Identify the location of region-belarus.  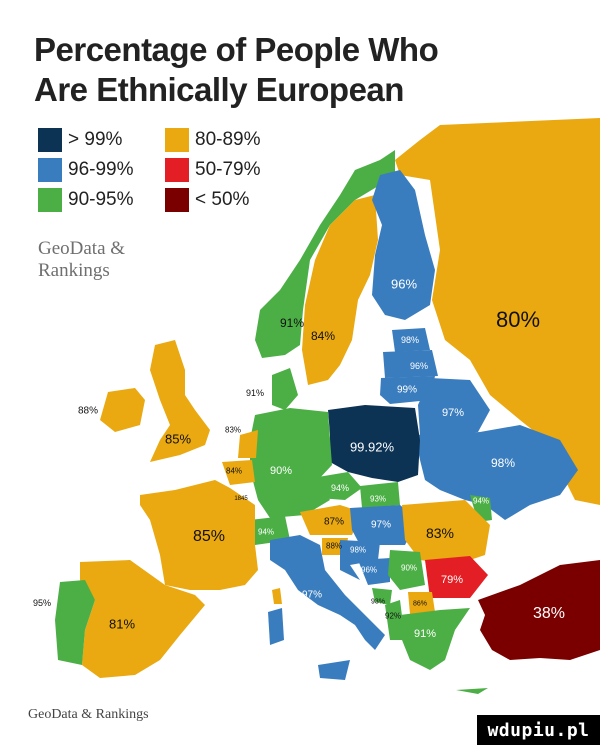
(454, 408).